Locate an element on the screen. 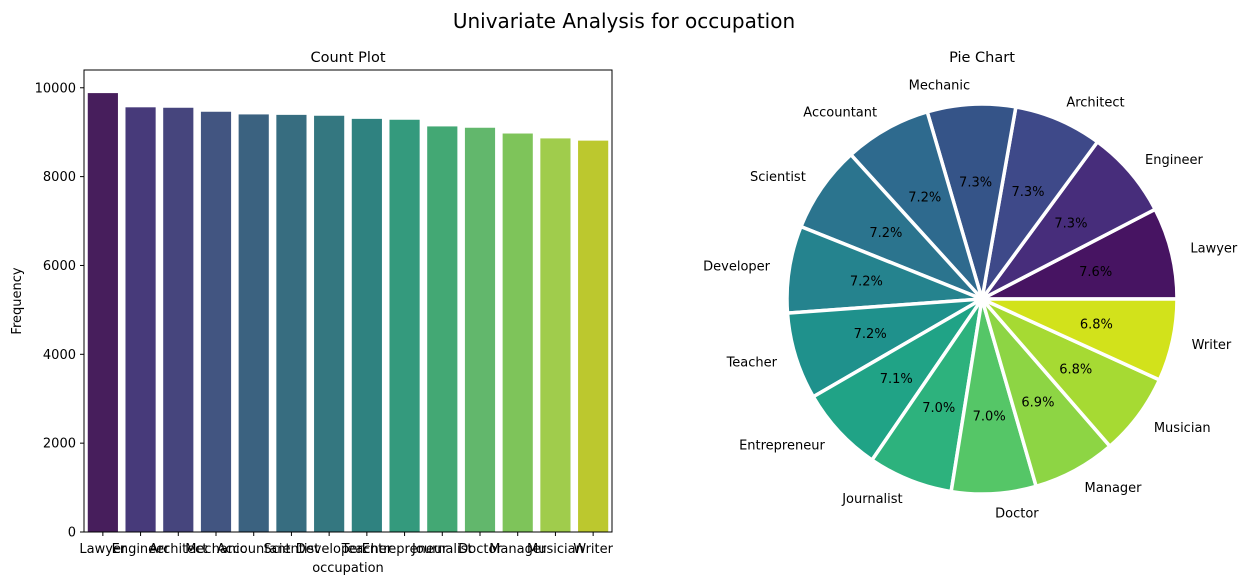 The image size is (1248, 585). x-tick-label: Engineer is located at coordinates (141, 549).